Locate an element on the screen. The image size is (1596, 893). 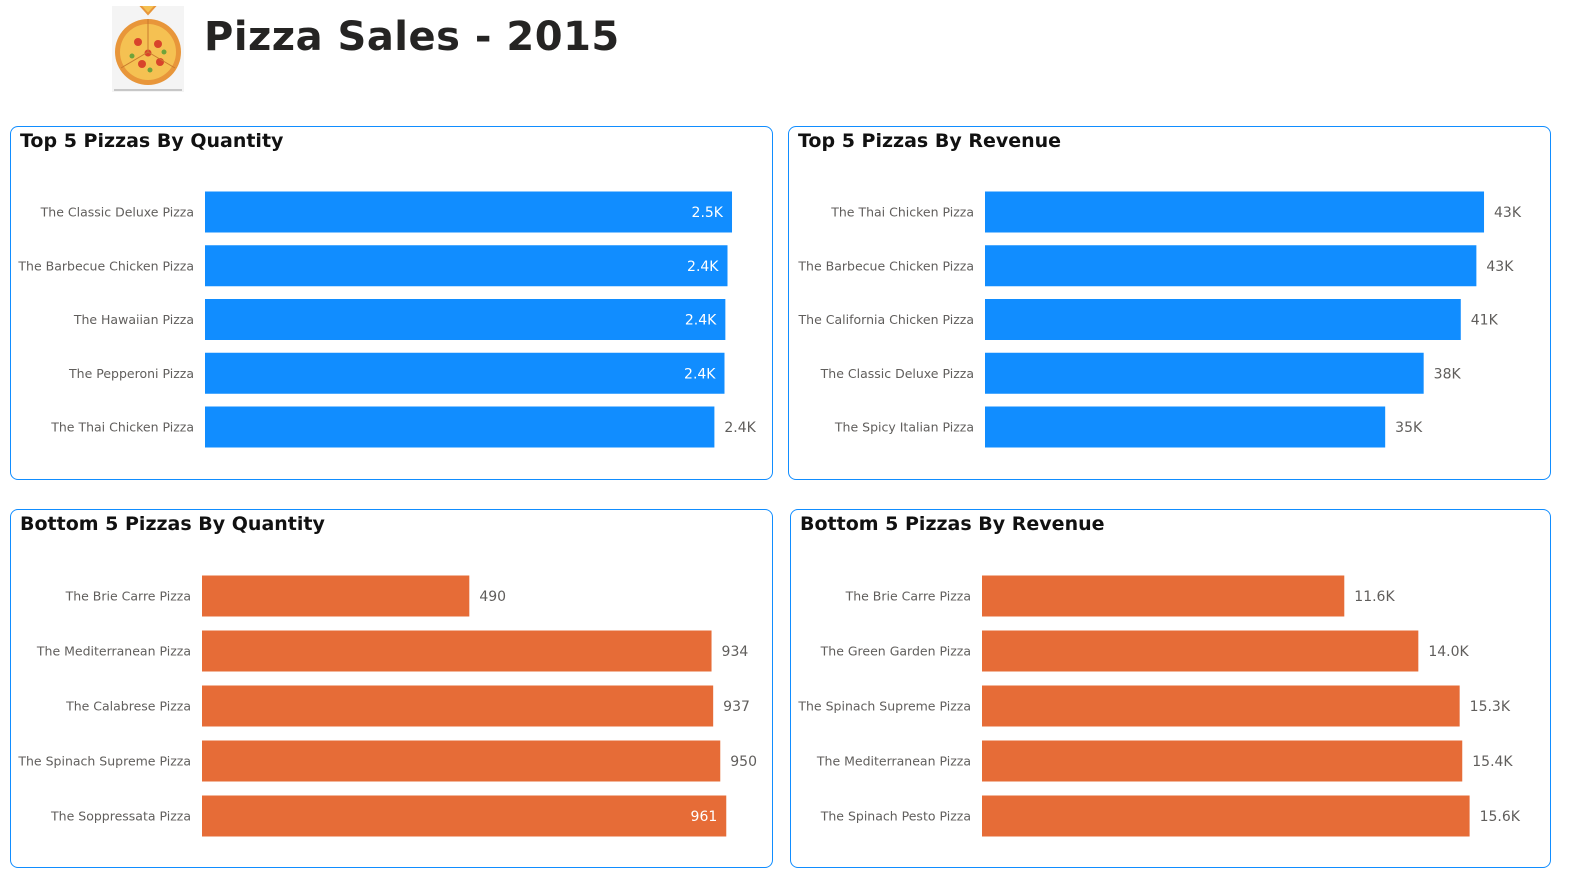
data-label: 490 is located at coordinates (492, 597).